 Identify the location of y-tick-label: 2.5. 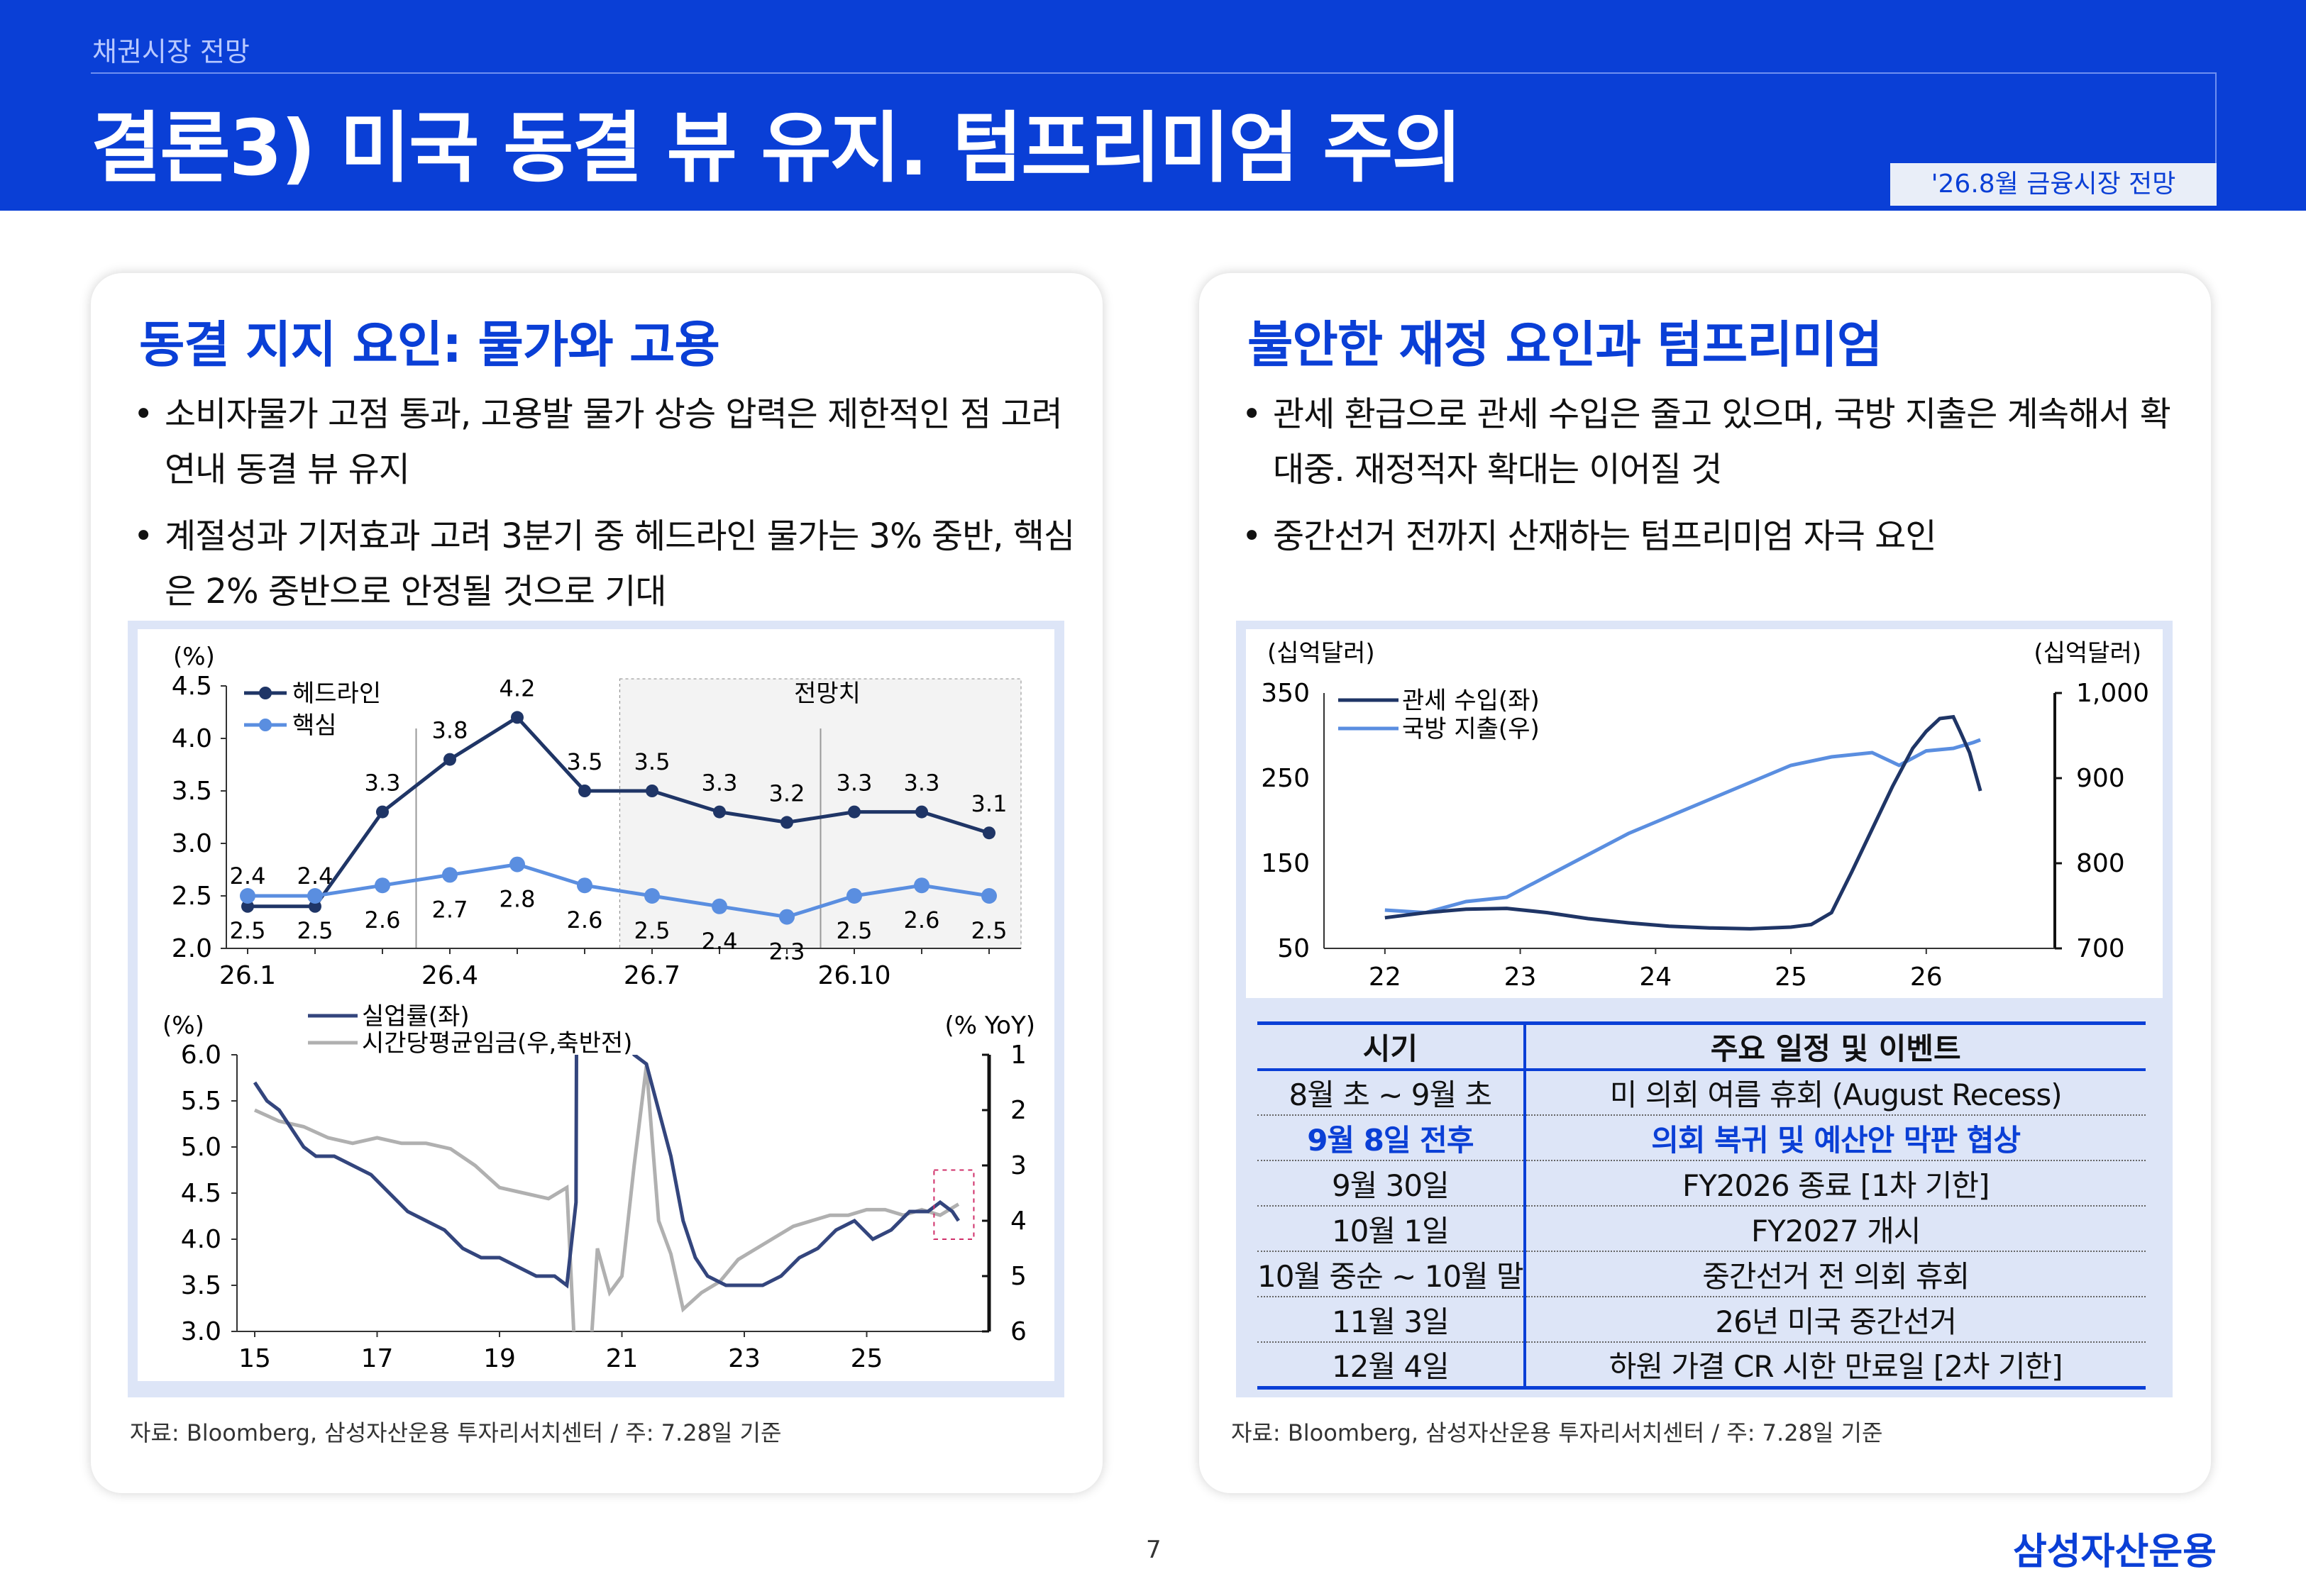
(192, 896).